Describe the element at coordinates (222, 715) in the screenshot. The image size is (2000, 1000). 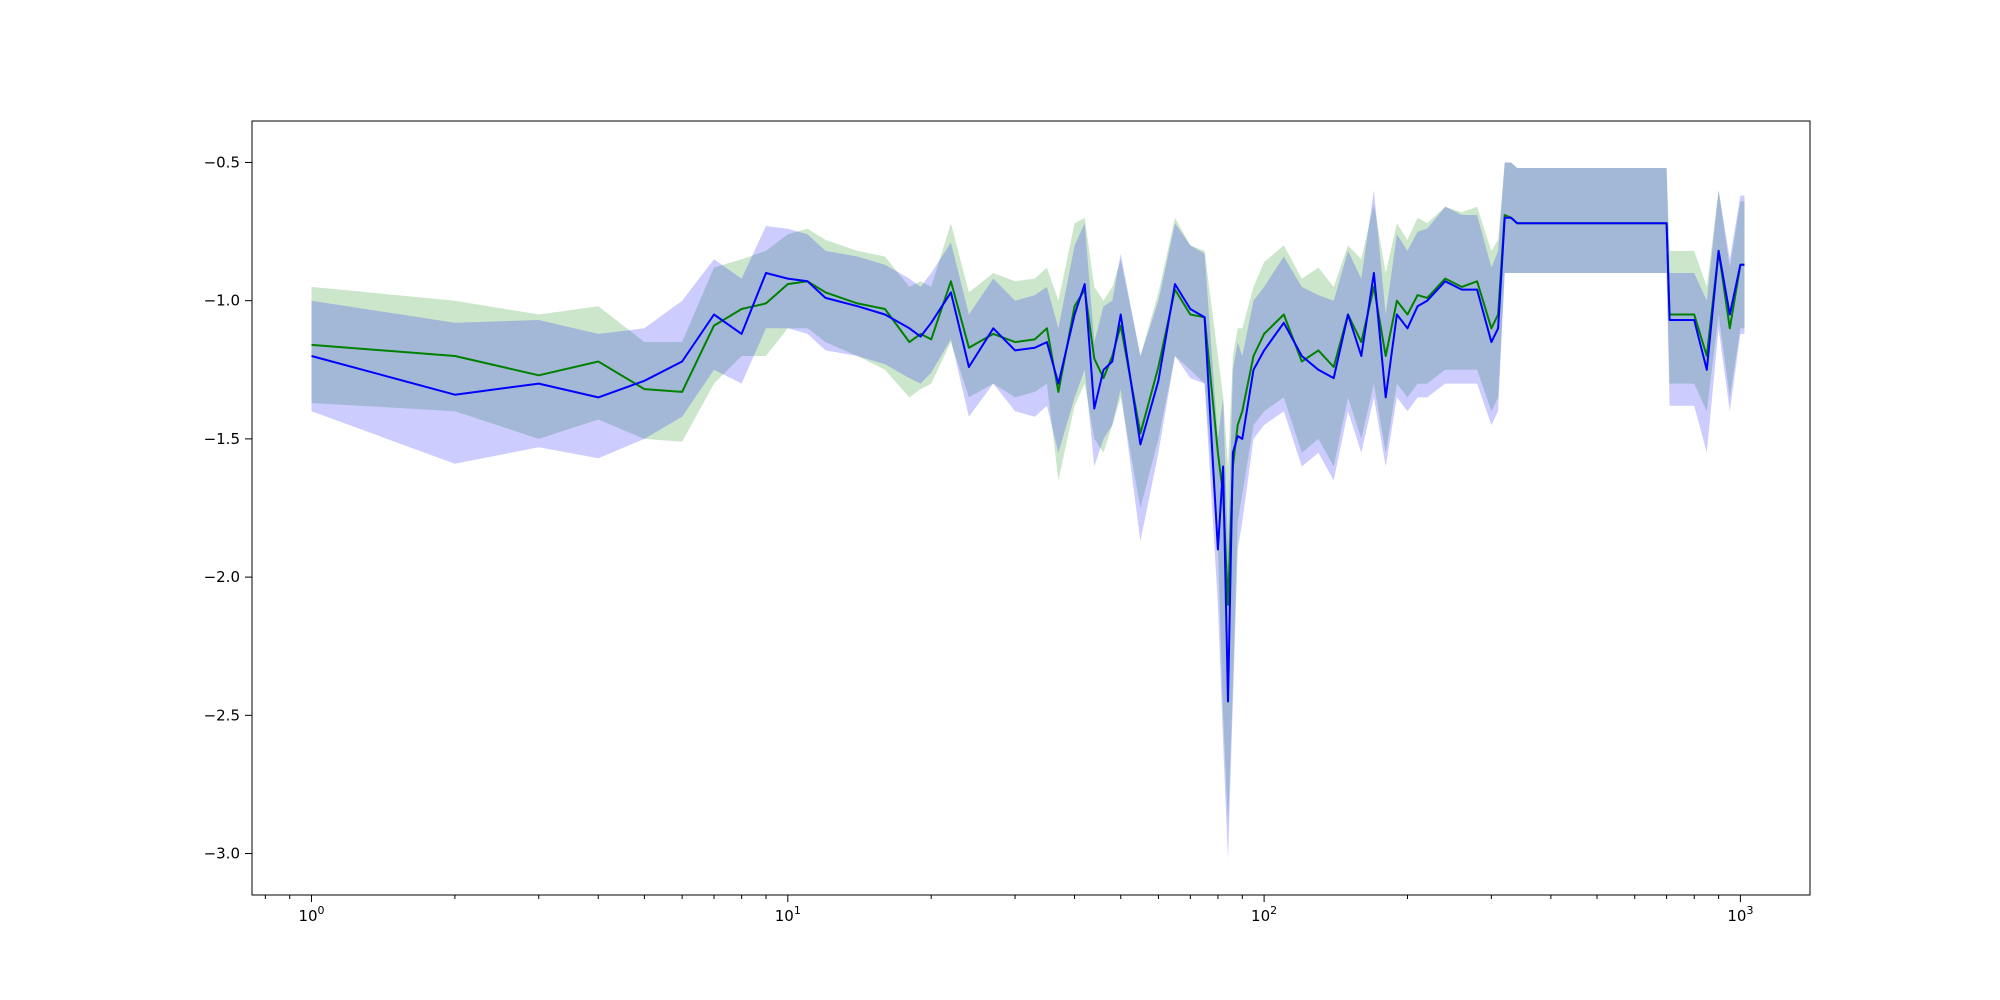
I see `y-tick-label: −2.5` at that location.